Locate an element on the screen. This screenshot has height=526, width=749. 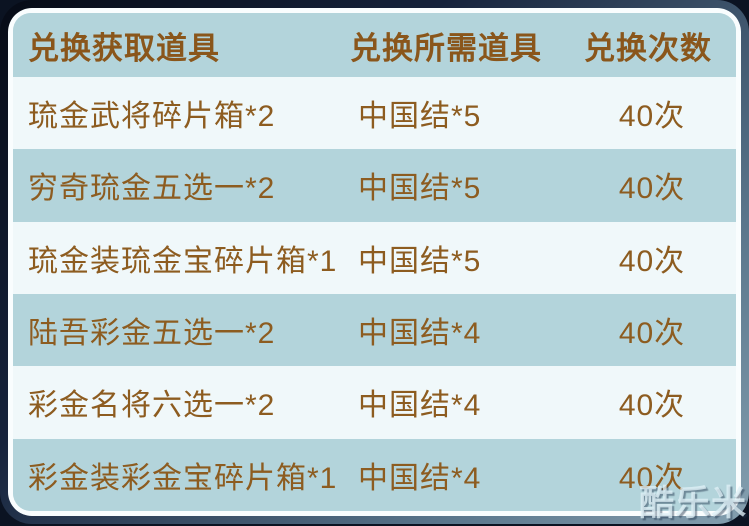
row-obtain-item: 穷奇琉金五选一*2 is located at coordinates (185, 185).